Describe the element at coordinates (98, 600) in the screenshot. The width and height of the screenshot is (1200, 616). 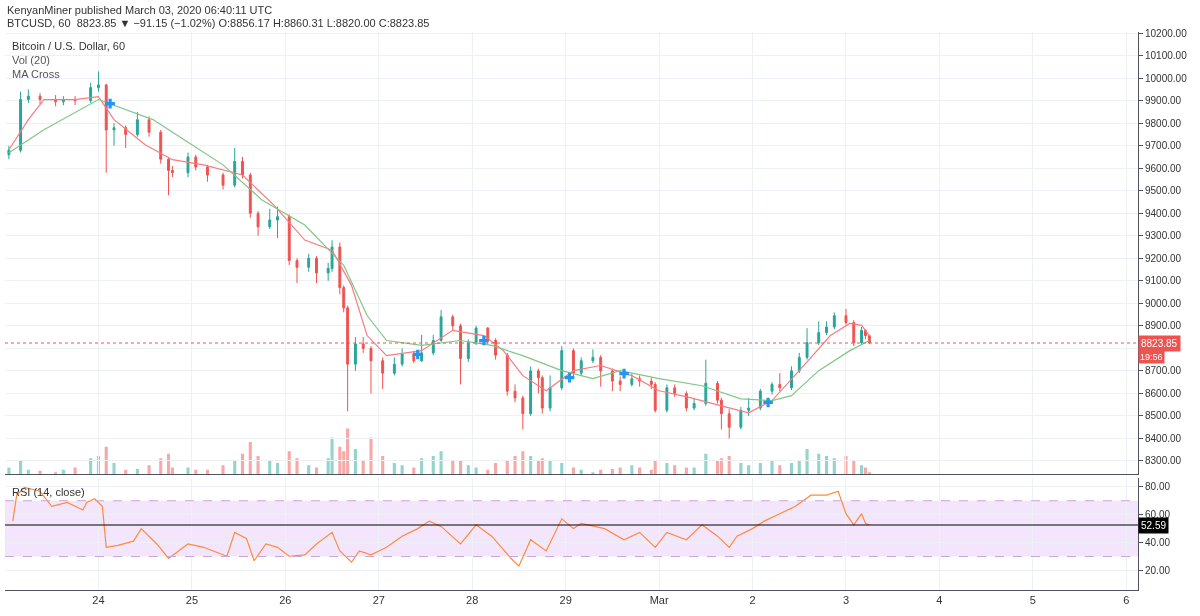
I see `x-tick-label: 24` at that location.